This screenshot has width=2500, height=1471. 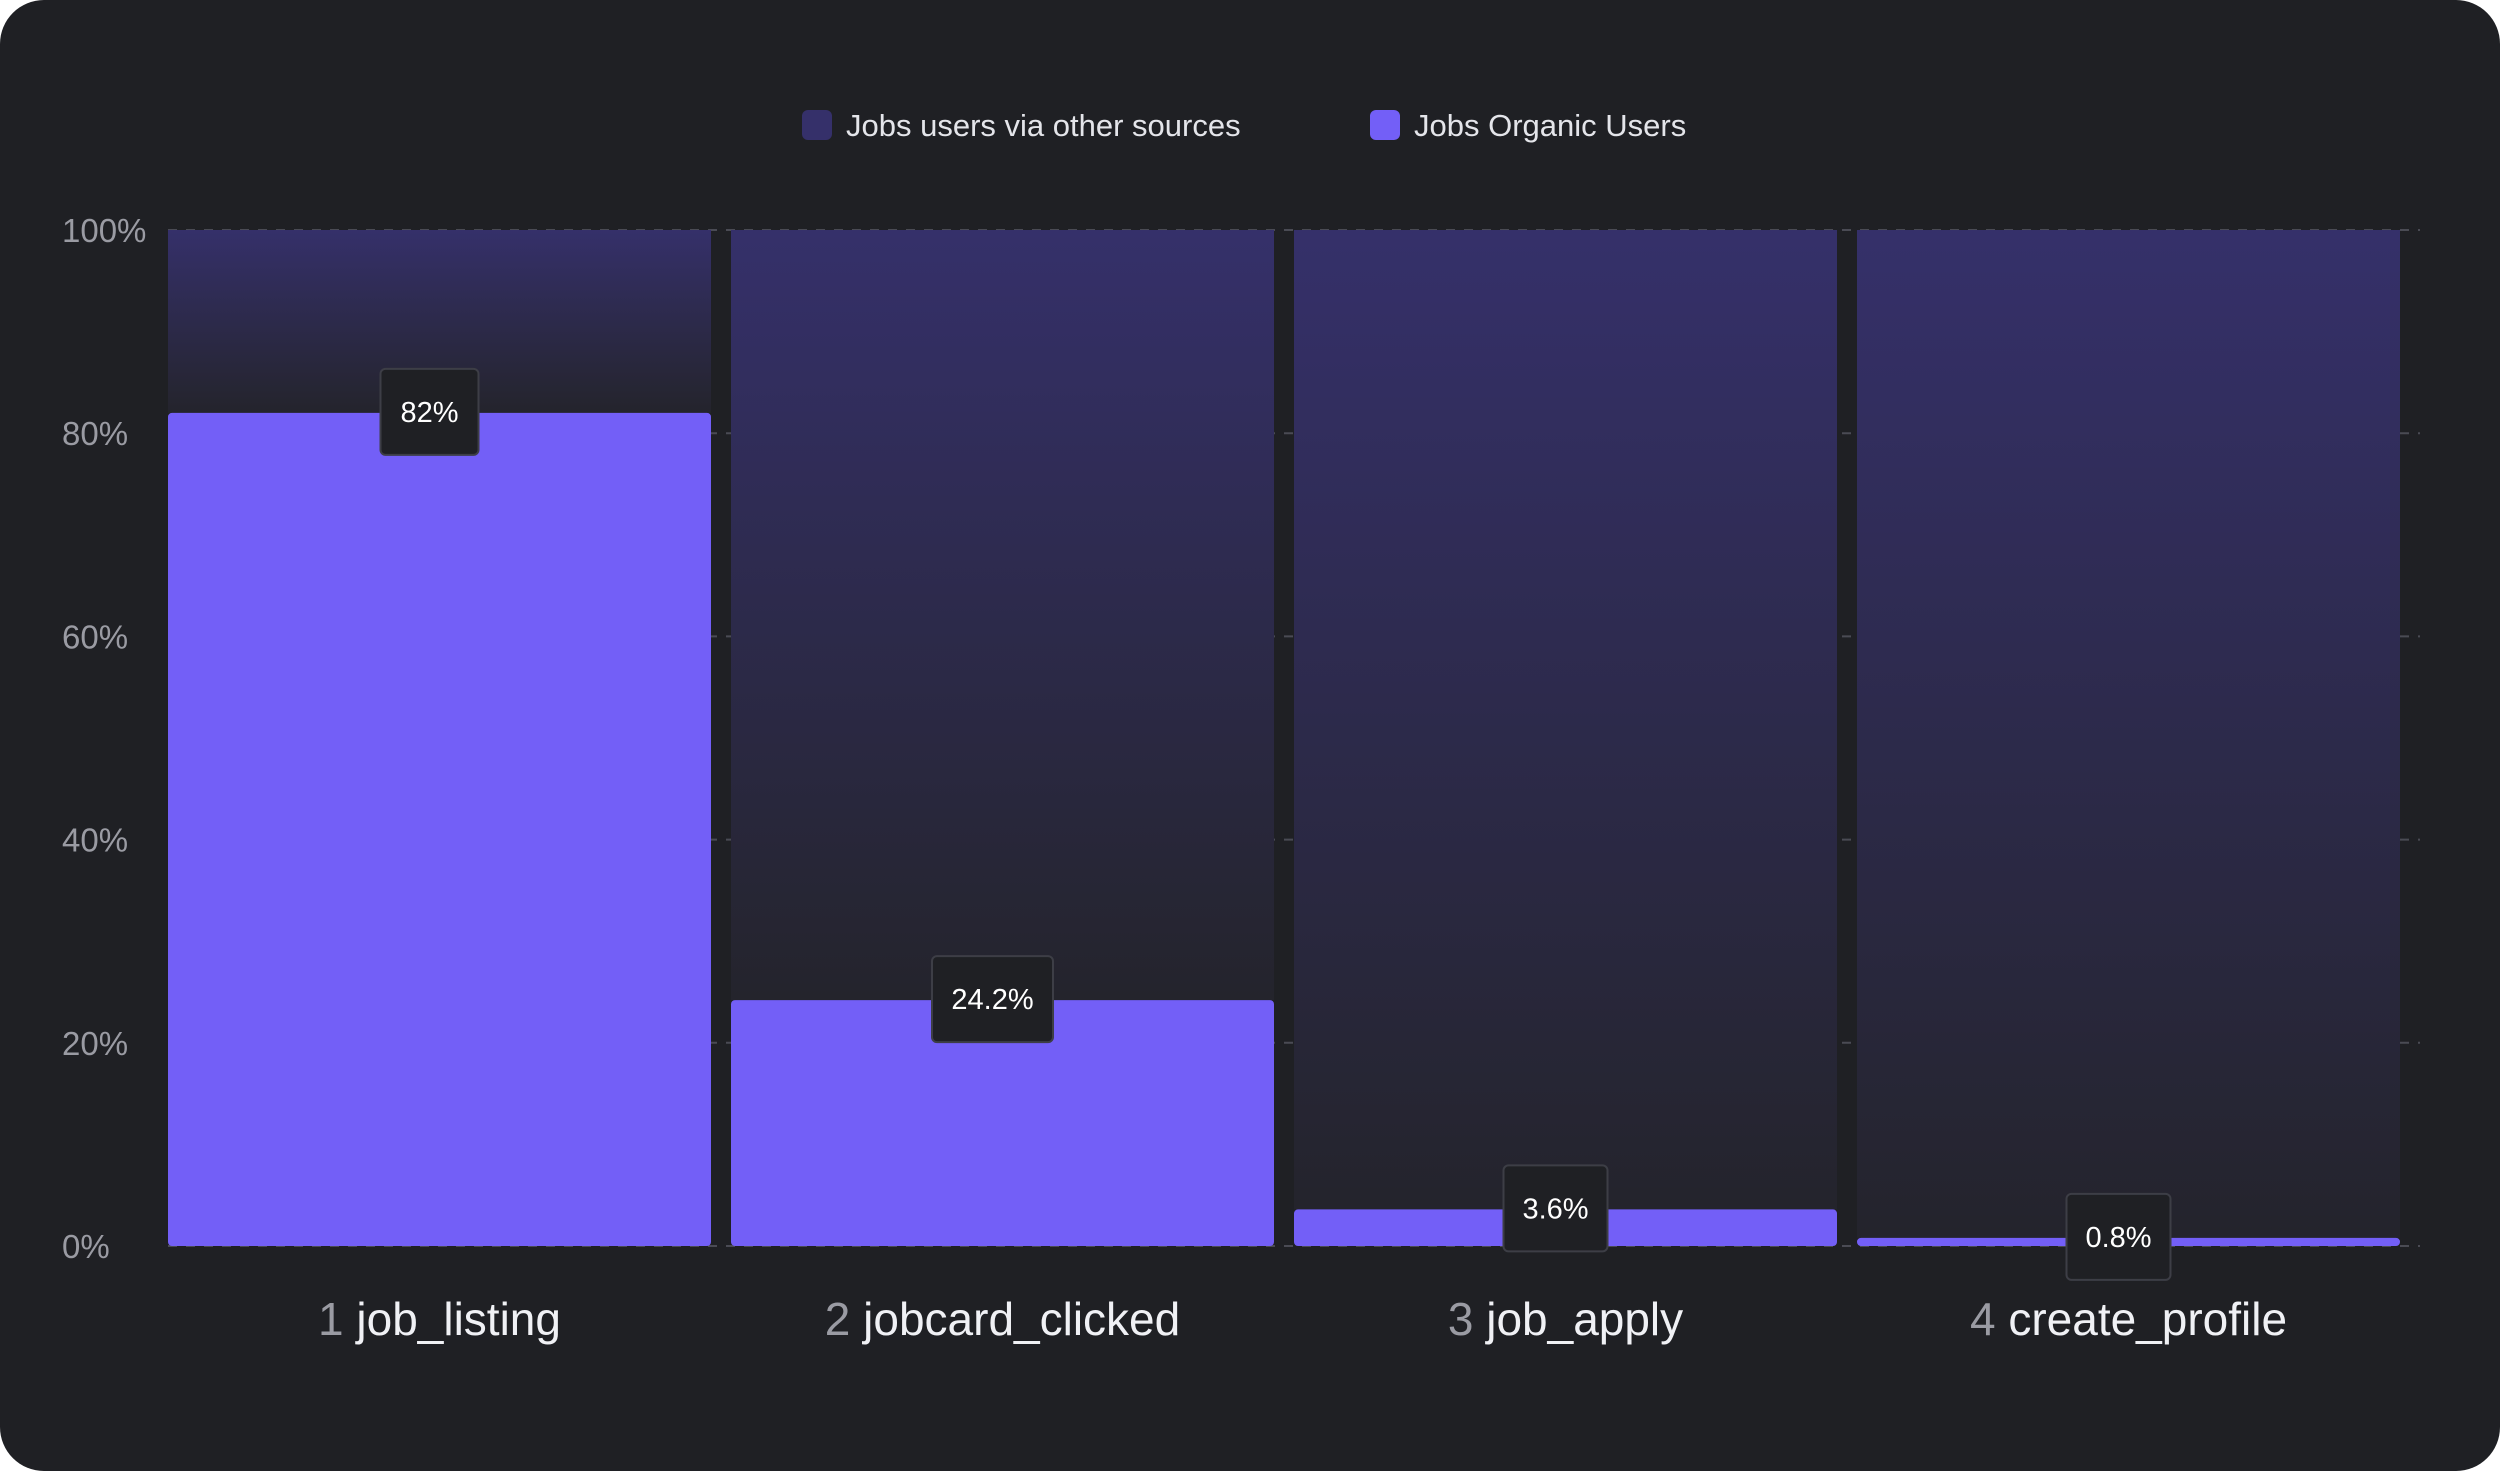 I want to click on step-number: 3, so click(x=1467, y=1319).